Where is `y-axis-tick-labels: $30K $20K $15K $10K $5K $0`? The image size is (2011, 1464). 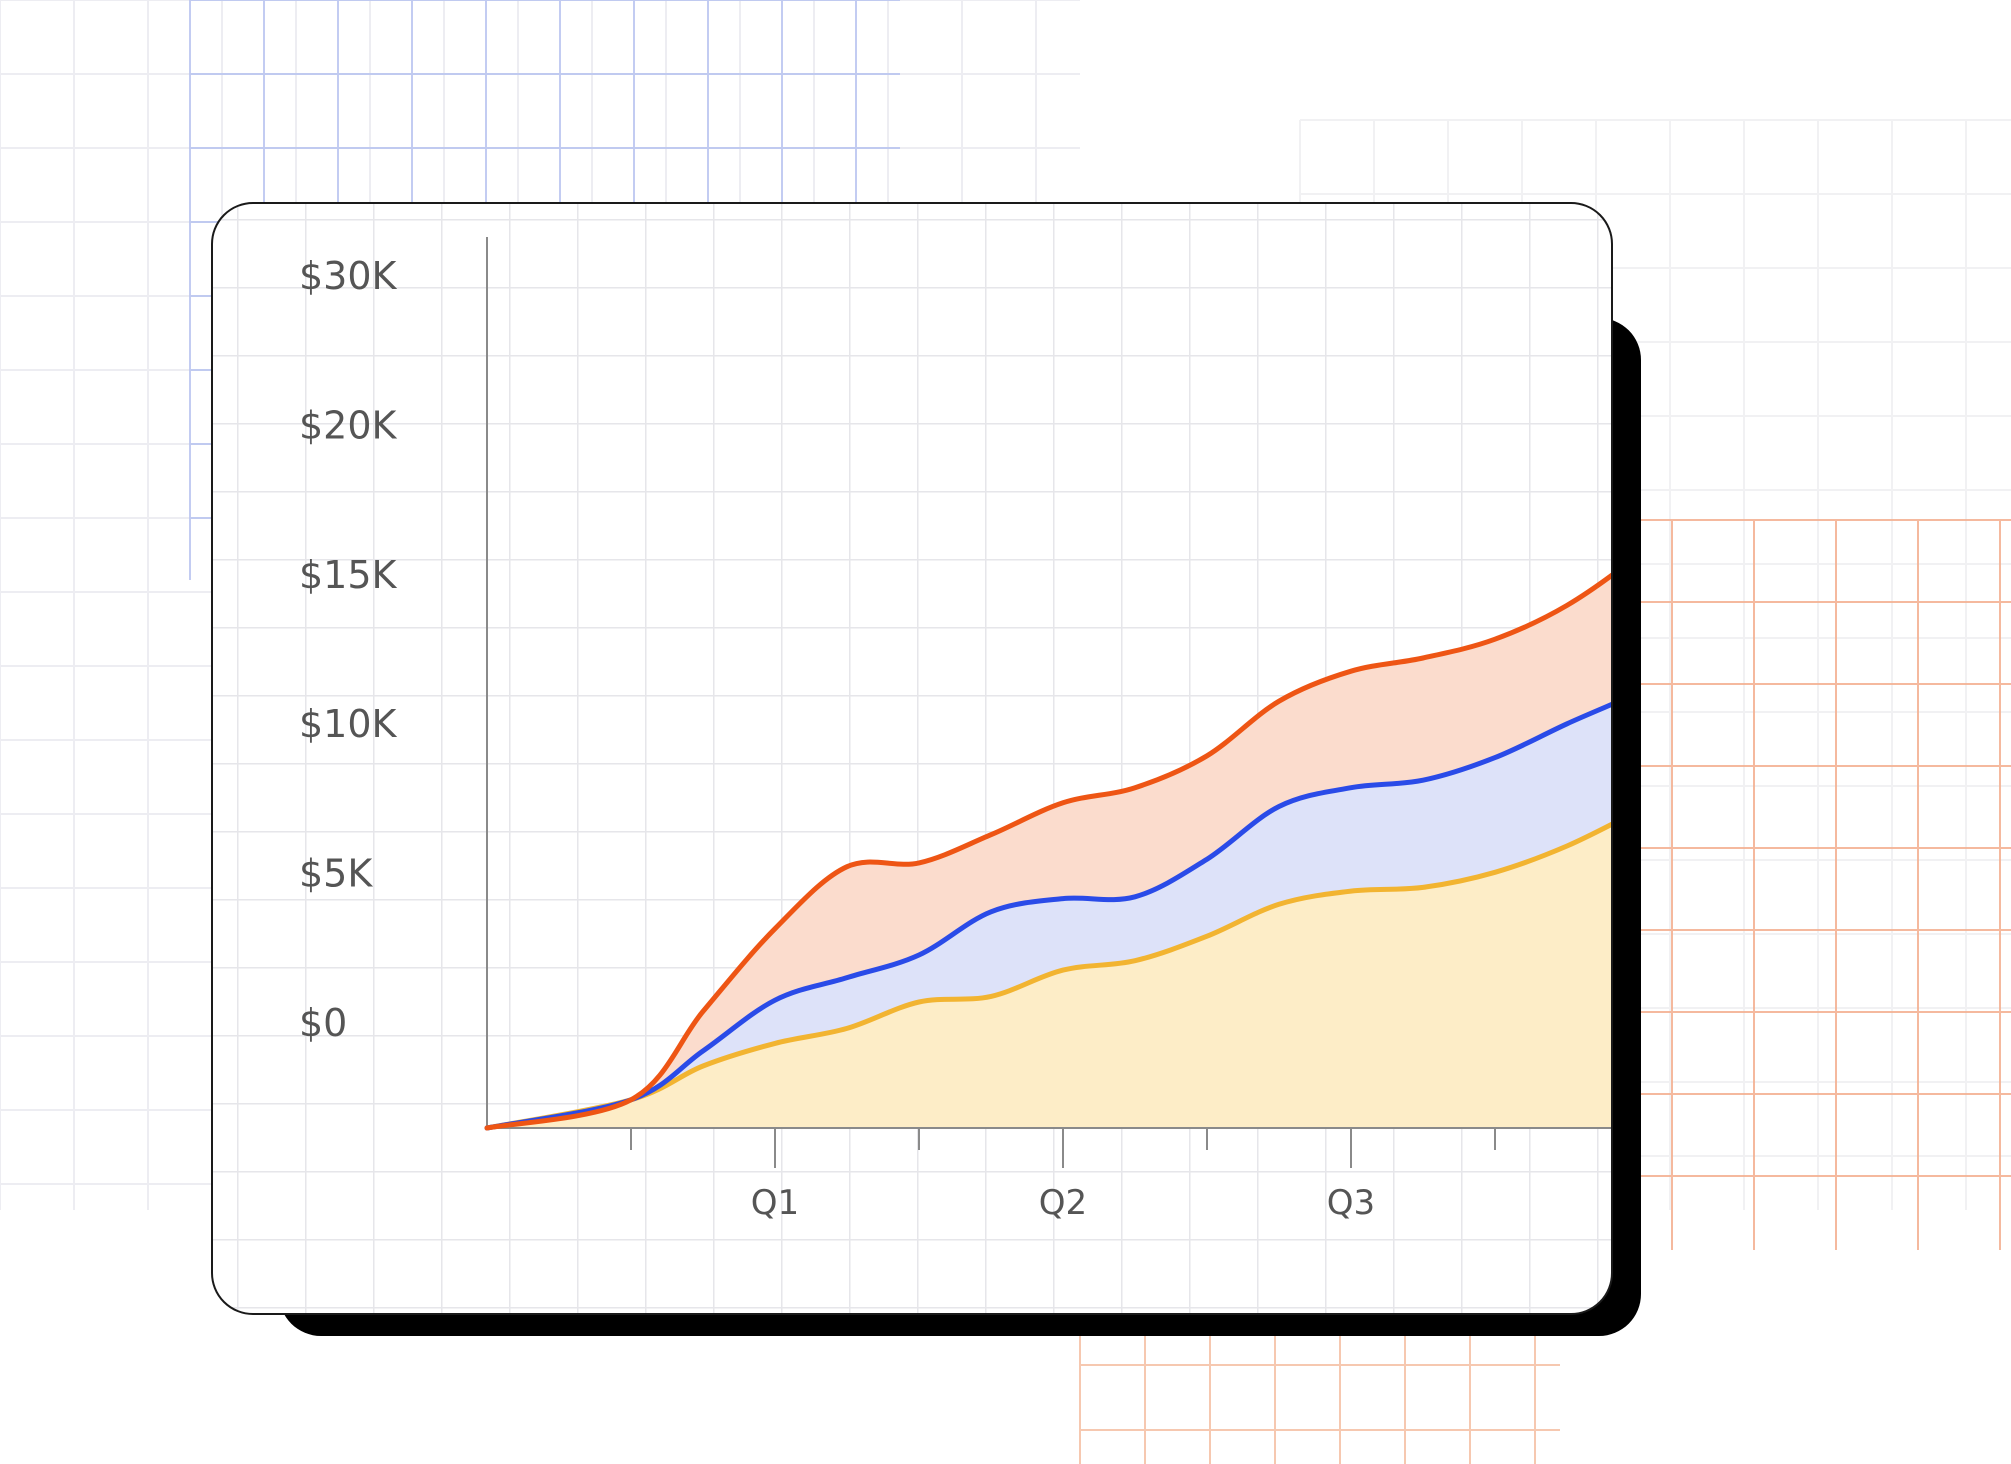 y-axis-tick-labels: $30K $20K $15K $10K $5K $0 is located at coordinates (348, 649).